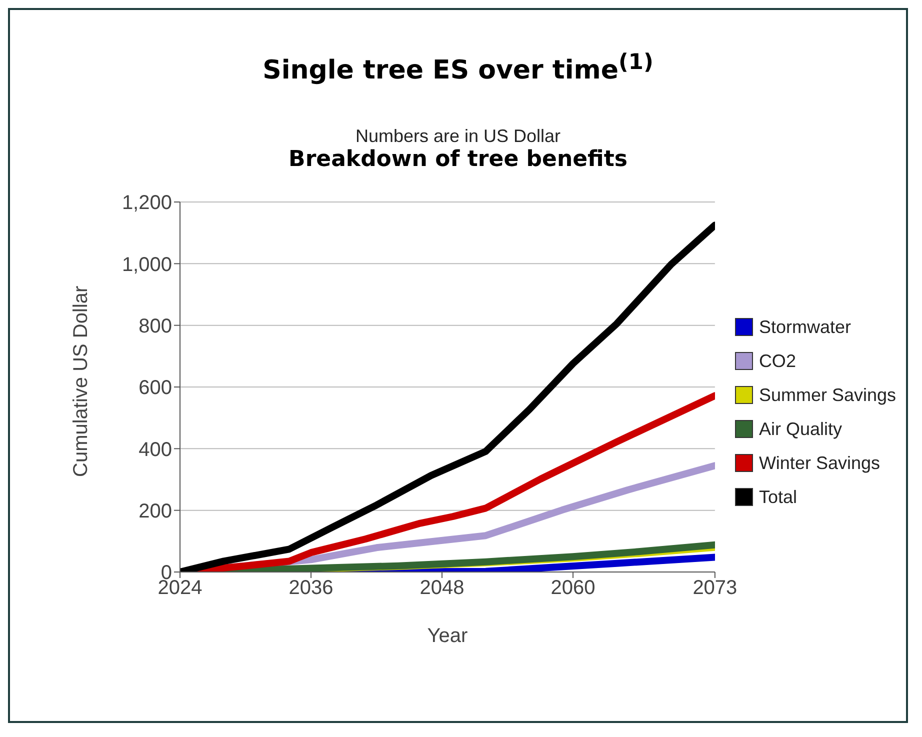  I want to click on y-tick-label: 800, so click(155, 326).